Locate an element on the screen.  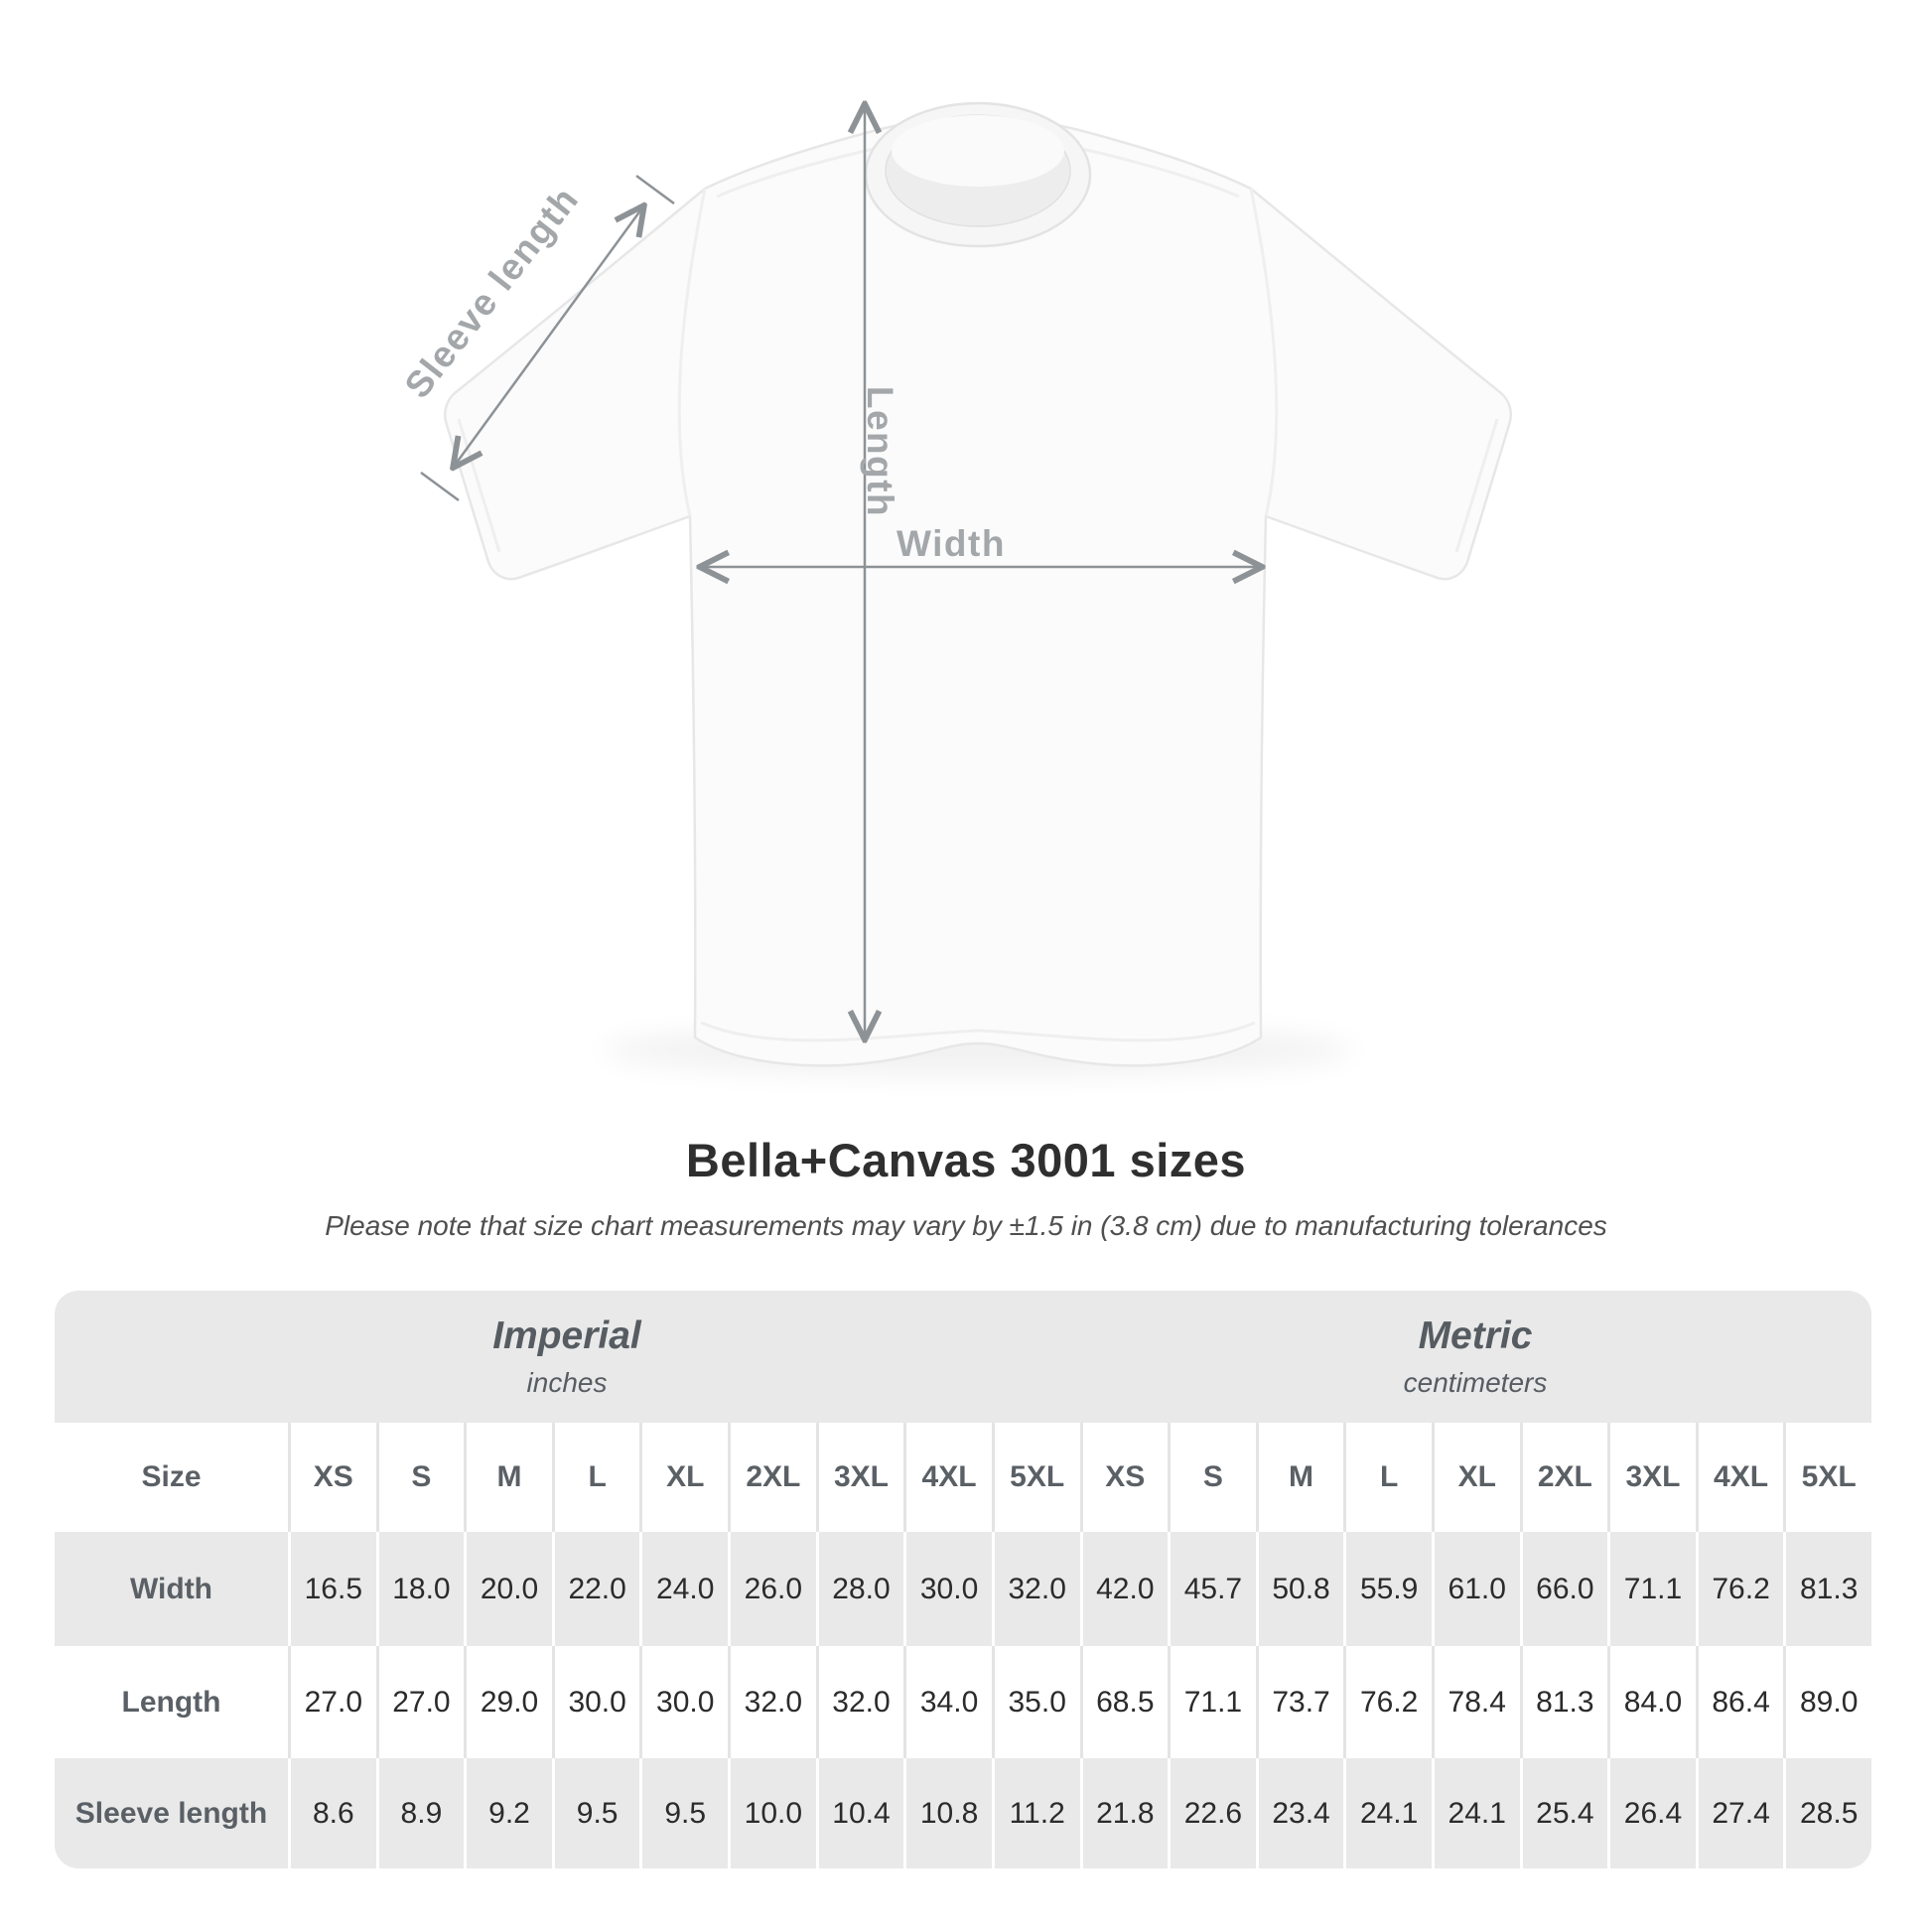
imperial-measurement-cell: 11.2 is located at coordinates (1035, 1813).